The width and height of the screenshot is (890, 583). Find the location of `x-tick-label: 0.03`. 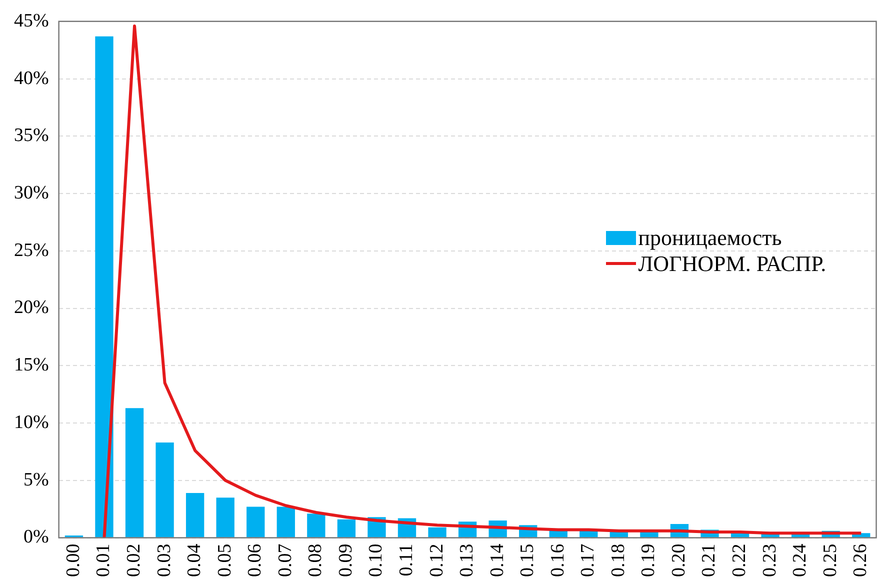

x-tick-label: 0.03 is located at coordinates (164, 560).